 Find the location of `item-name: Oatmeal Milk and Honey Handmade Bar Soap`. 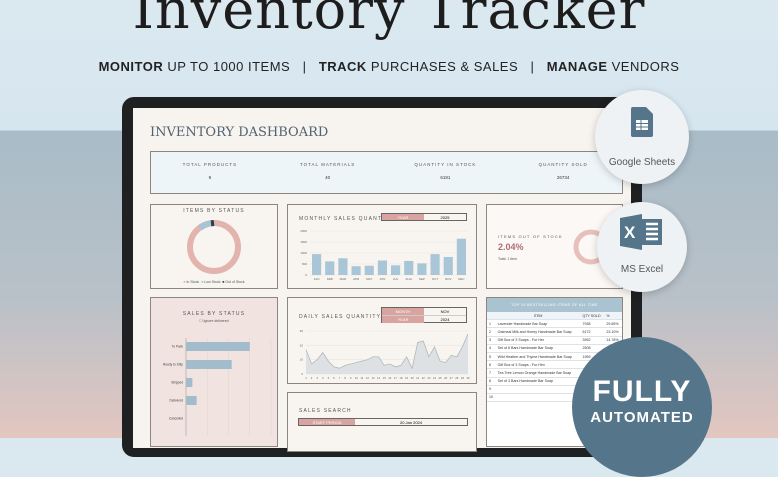

item-name: Oatmeal Milk and Honey Handmade Bar Soap is located at coordinates (538, 332).